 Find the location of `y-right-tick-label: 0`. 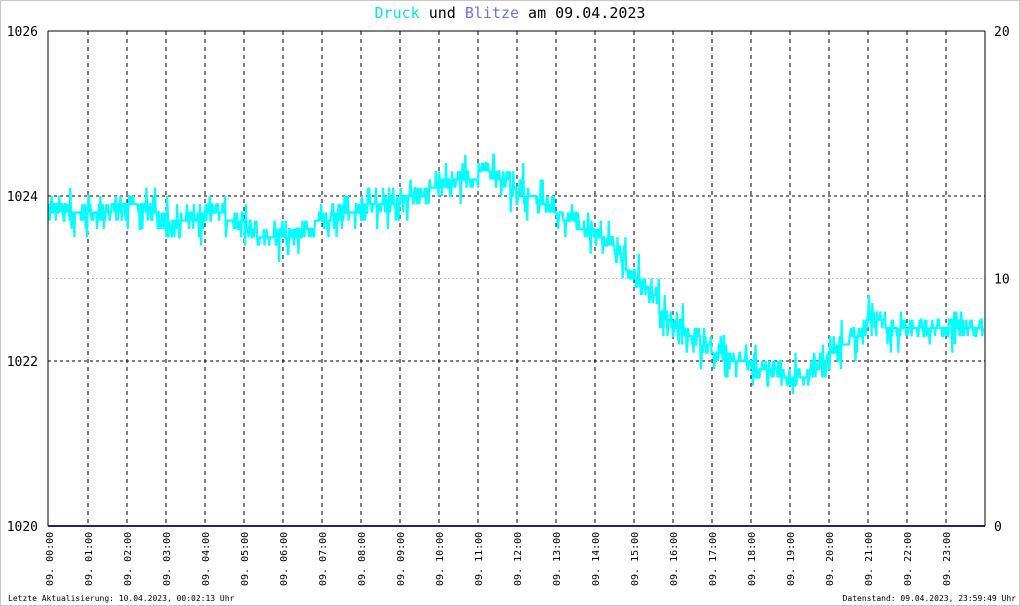

y-right-tick-label: 0 is located at coordinates (998, 527).